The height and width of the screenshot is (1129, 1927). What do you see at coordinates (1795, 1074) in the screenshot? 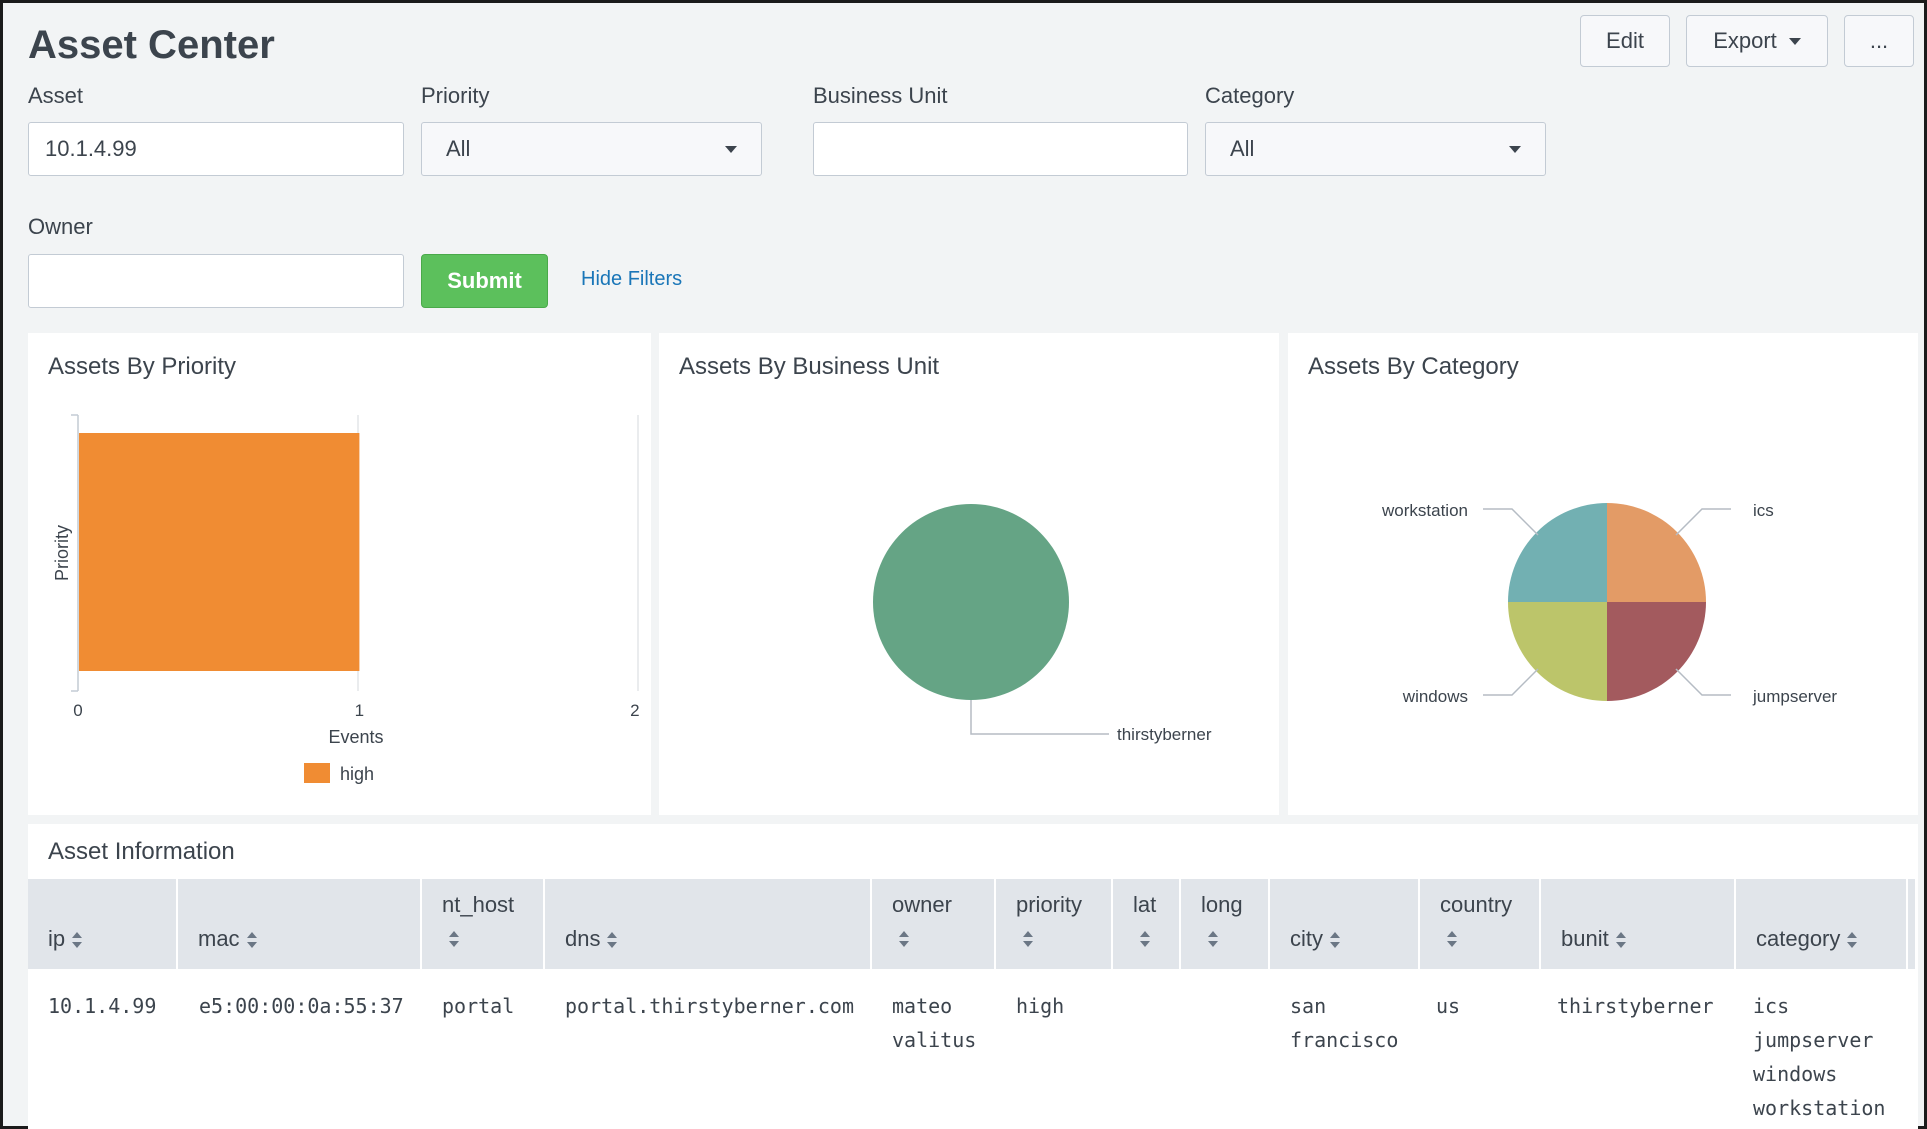
I see `cell-category-line: windows` at bounding box center [1795, 1074].